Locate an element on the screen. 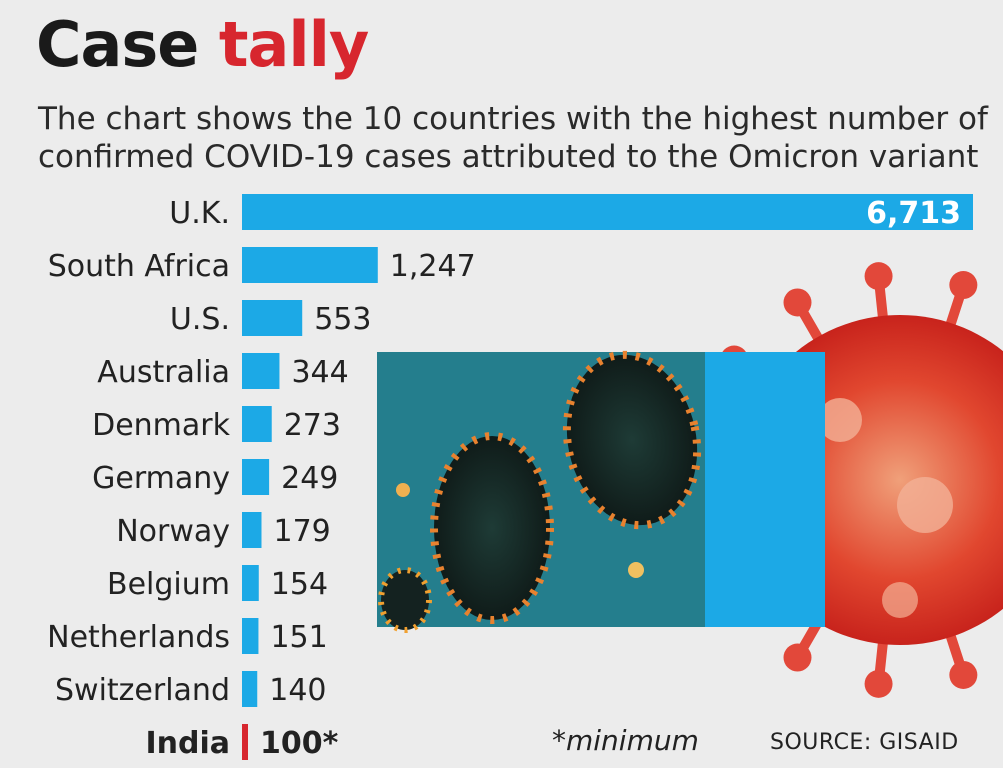 This screenshot has height=768, width=1003. value-label: 6,713 is located at coordinates (913, 213).